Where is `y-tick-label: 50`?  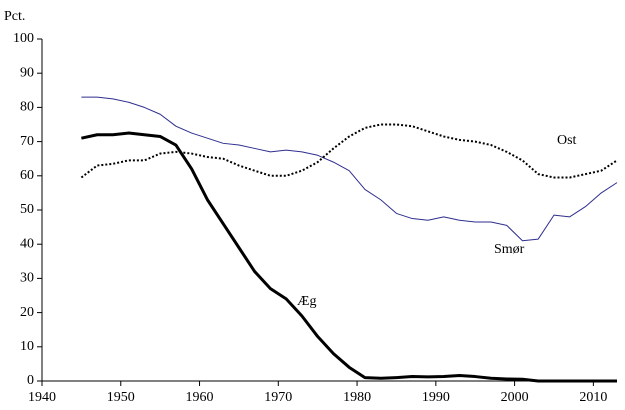 y-tick-label: 50 is located at coordinates (27, 209).